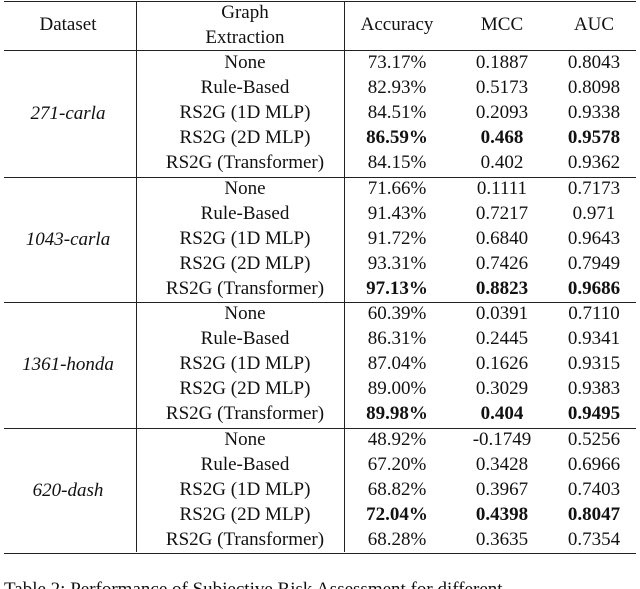  What do you see at coordinates (502, 389) in the screenshot?
I see `metric-value: 0.3029` at bounding box center [502, 389].